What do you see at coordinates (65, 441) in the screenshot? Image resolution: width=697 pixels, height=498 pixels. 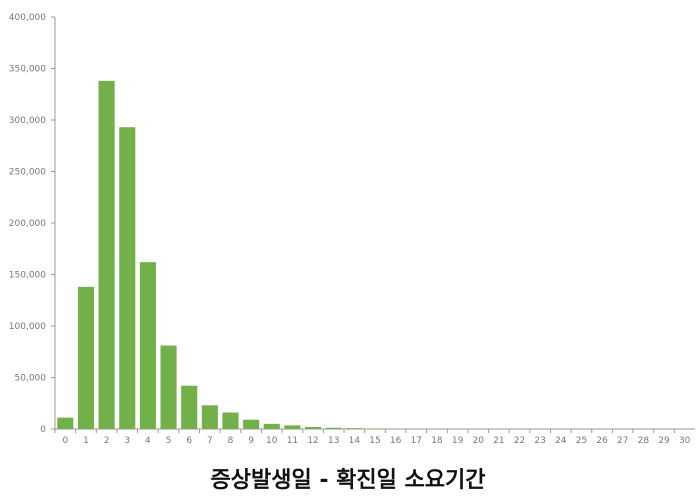 I see `x-tick-label: 0` at bounding box center [65, 441].